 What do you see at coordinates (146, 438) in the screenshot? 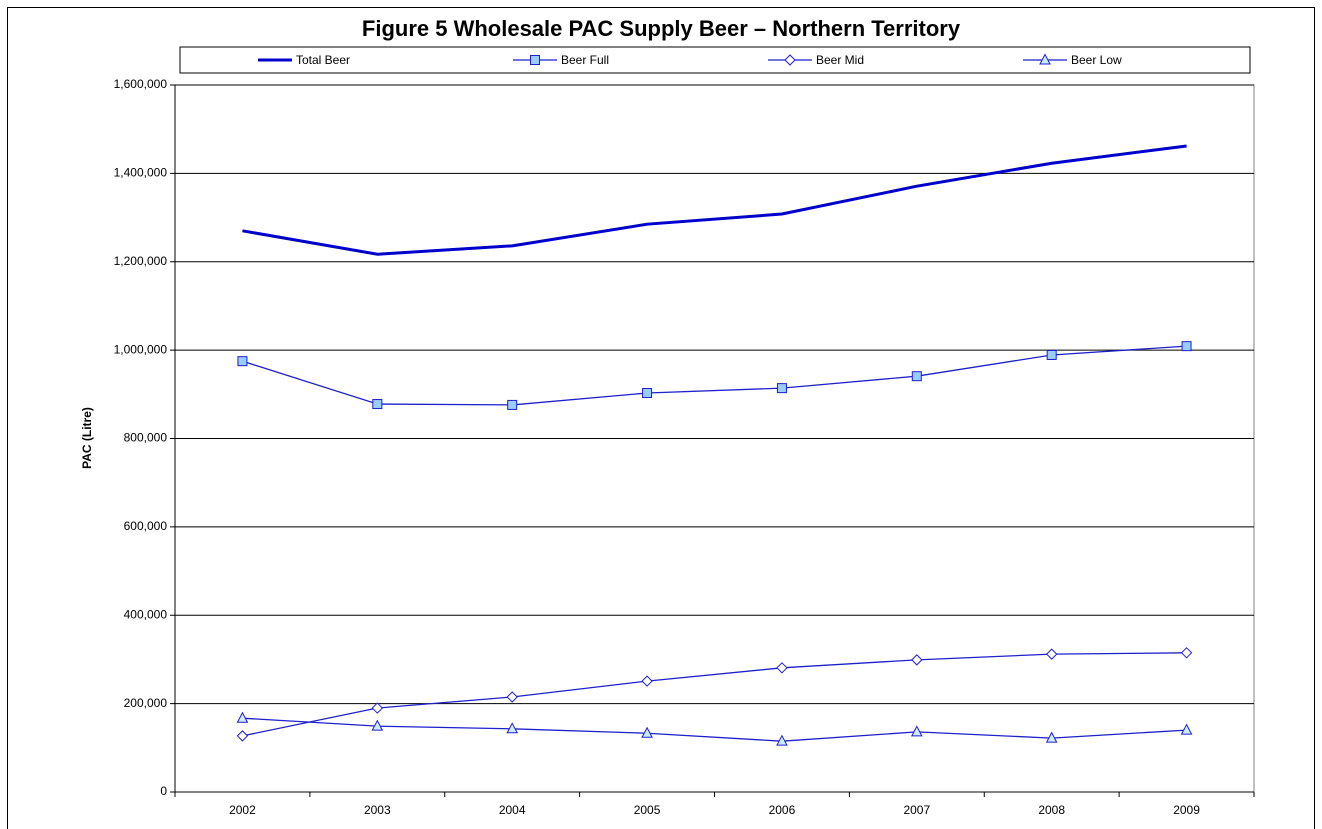
I see `y-tick-label: 800,000` at bounding box center [146, 438].